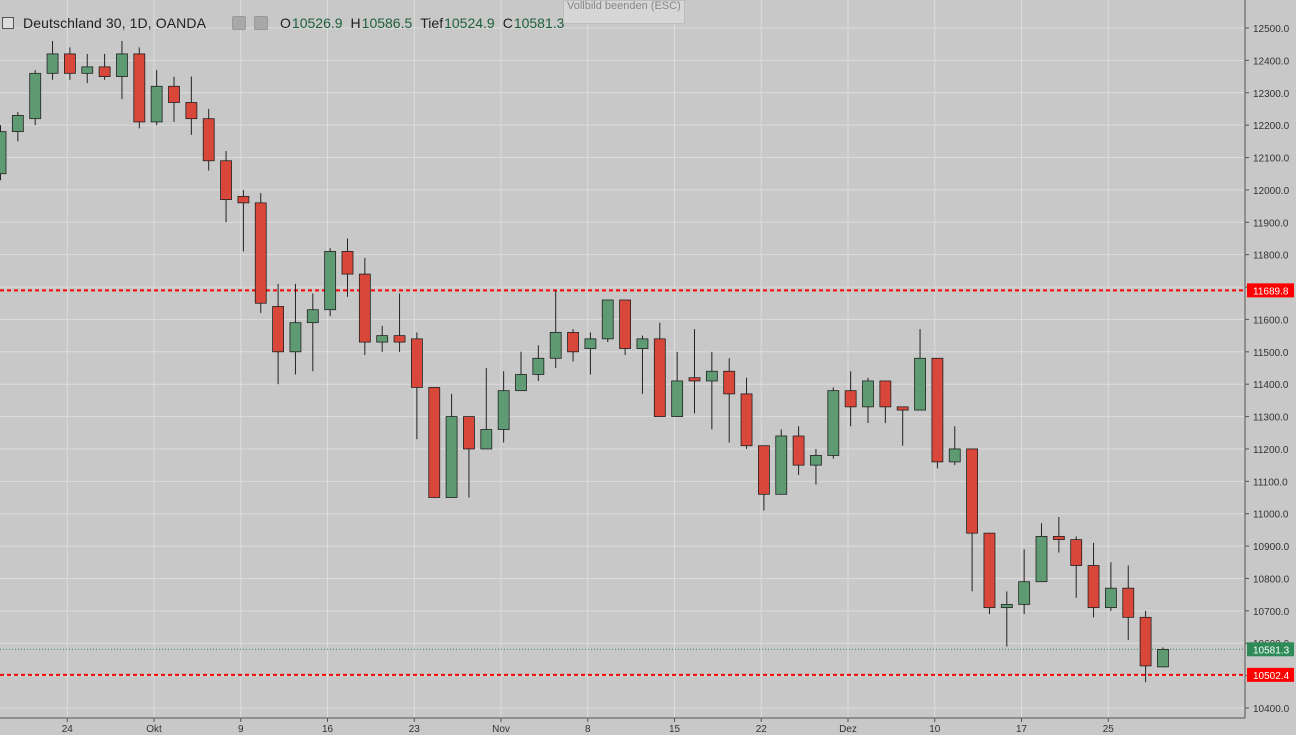  What do you see at coordinates (1271, 320) in the screenshot?
I see `y-tick-label: 11600.0` at bounding box center [1271, 320].